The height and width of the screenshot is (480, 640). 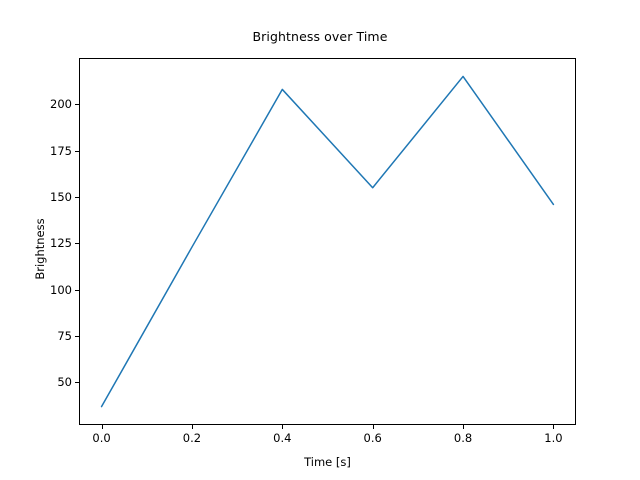 I want to click on y-axis-label-wrap: Brightness, so click(x=32, y=241).